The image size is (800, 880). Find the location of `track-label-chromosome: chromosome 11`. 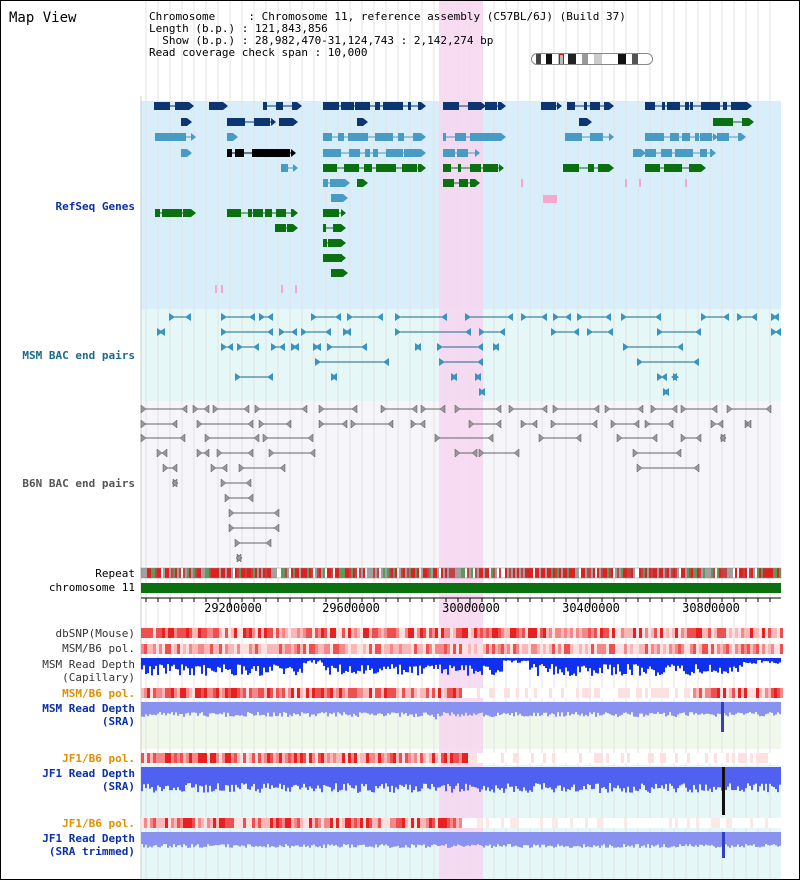

track-label-chromosome: chromosome 11 is located at coordinates (91, 587).